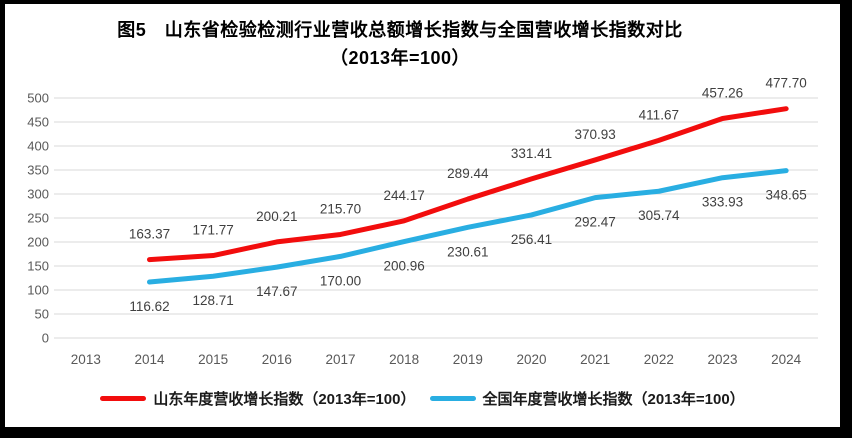  What do you see at coordinates (404, 195) in the screenshot?
I see `data-label: 244.17` at bounding box center [404, 195].